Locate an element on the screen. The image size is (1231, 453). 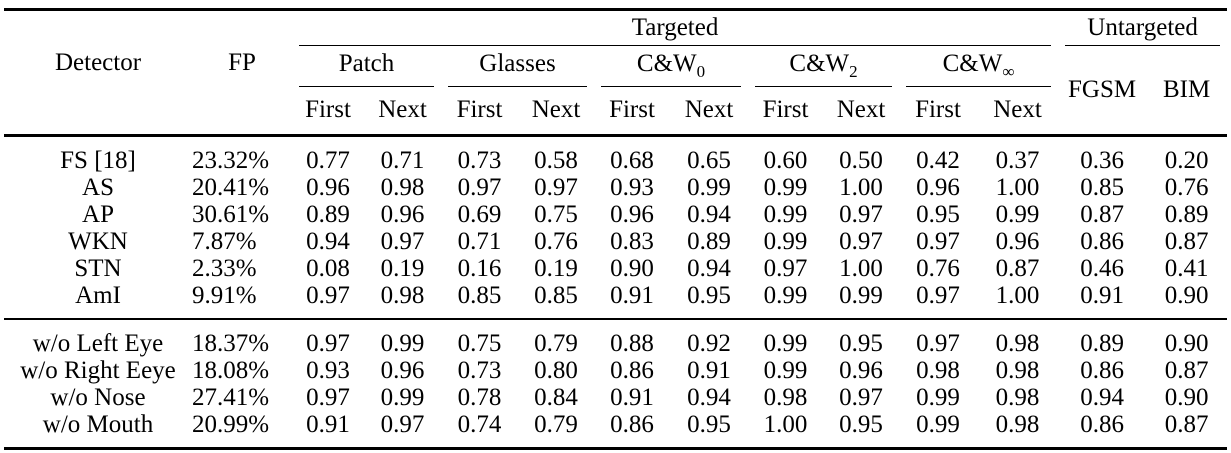
fp-value-cell: 2.33% is located at coordinates (224, 268).